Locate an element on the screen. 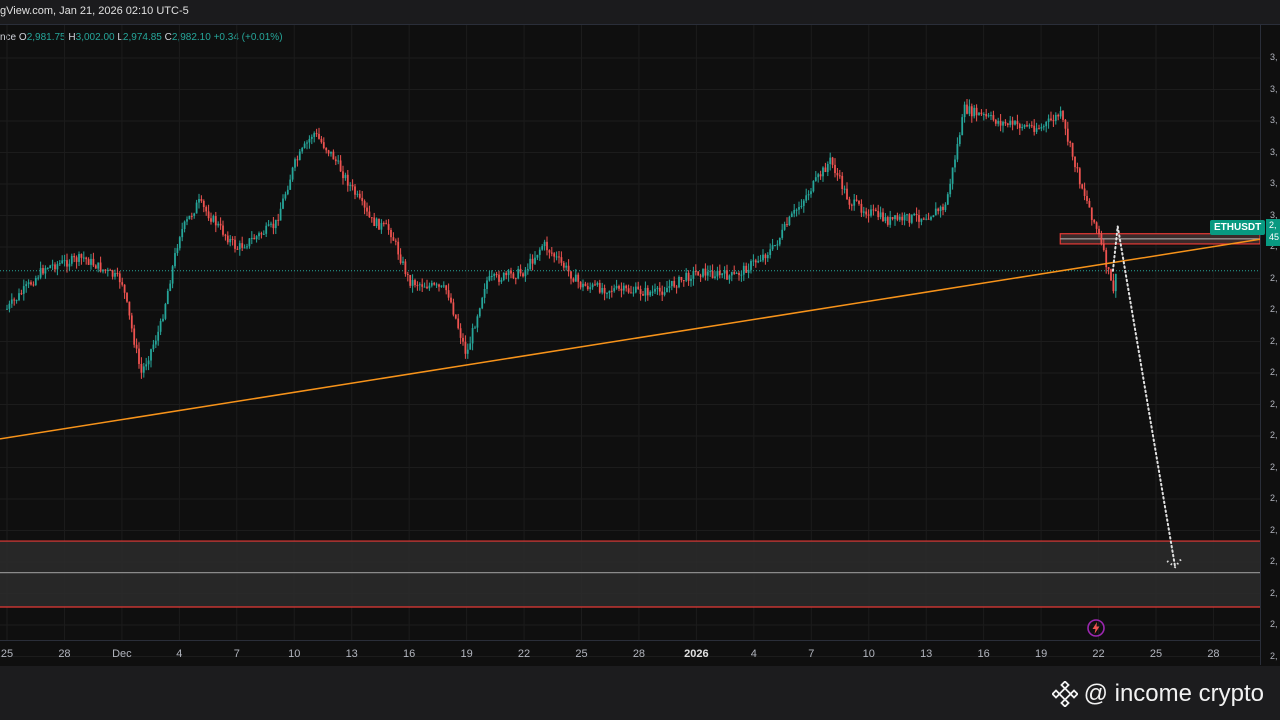 Image resolution: width=1280 pixels, height=720 pixels. change-value: +0.34 (+0.01%) is located at coordinates (248, 37).